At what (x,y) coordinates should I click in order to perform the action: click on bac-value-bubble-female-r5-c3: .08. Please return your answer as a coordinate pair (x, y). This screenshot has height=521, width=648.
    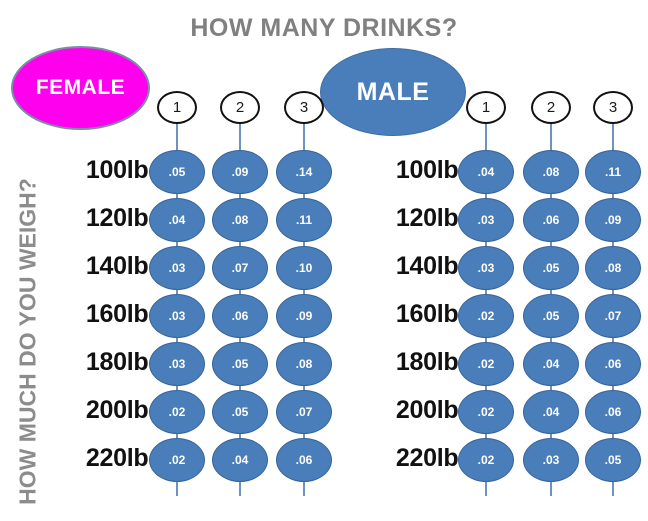
    Looking at the image, I should click on (304, 364).